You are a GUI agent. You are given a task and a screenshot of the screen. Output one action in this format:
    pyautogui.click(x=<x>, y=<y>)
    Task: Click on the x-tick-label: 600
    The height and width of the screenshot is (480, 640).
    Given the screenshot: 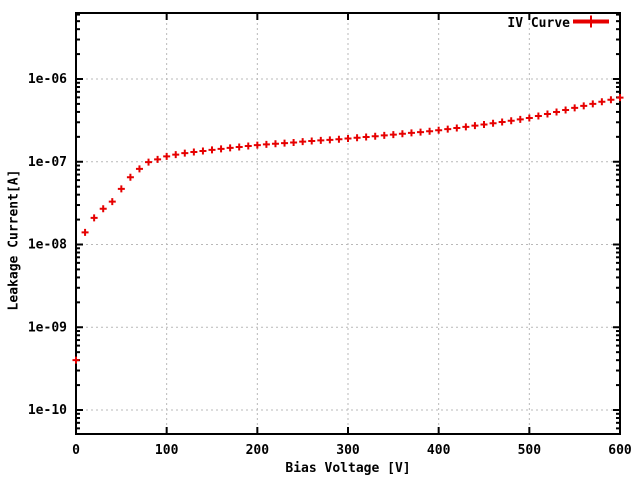 What is the action you would take?
    pyautogui.click(x=620, y=450)
    